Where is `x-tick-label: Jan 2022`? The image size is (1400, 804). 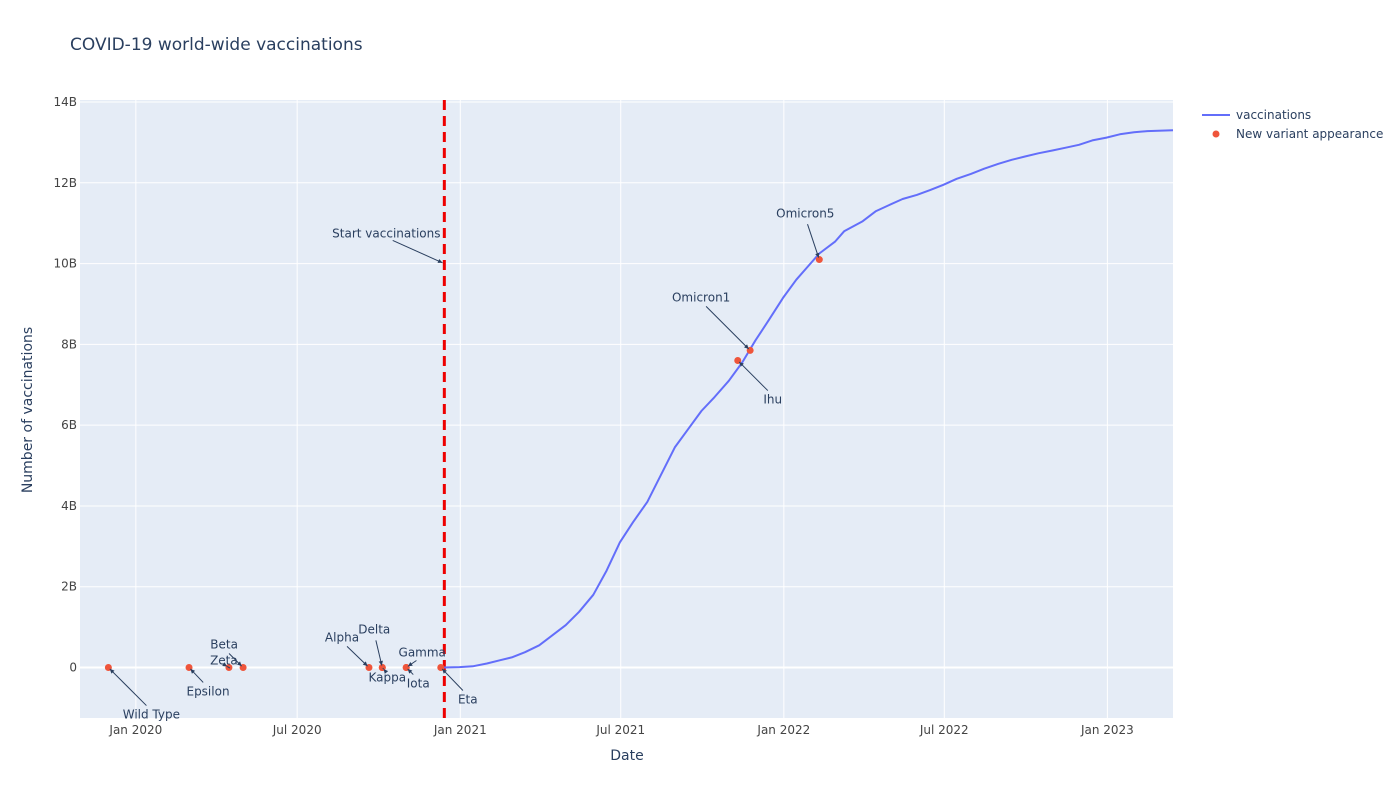
x-tick-label: Jan 2022 is located at coordinates (783, 730).